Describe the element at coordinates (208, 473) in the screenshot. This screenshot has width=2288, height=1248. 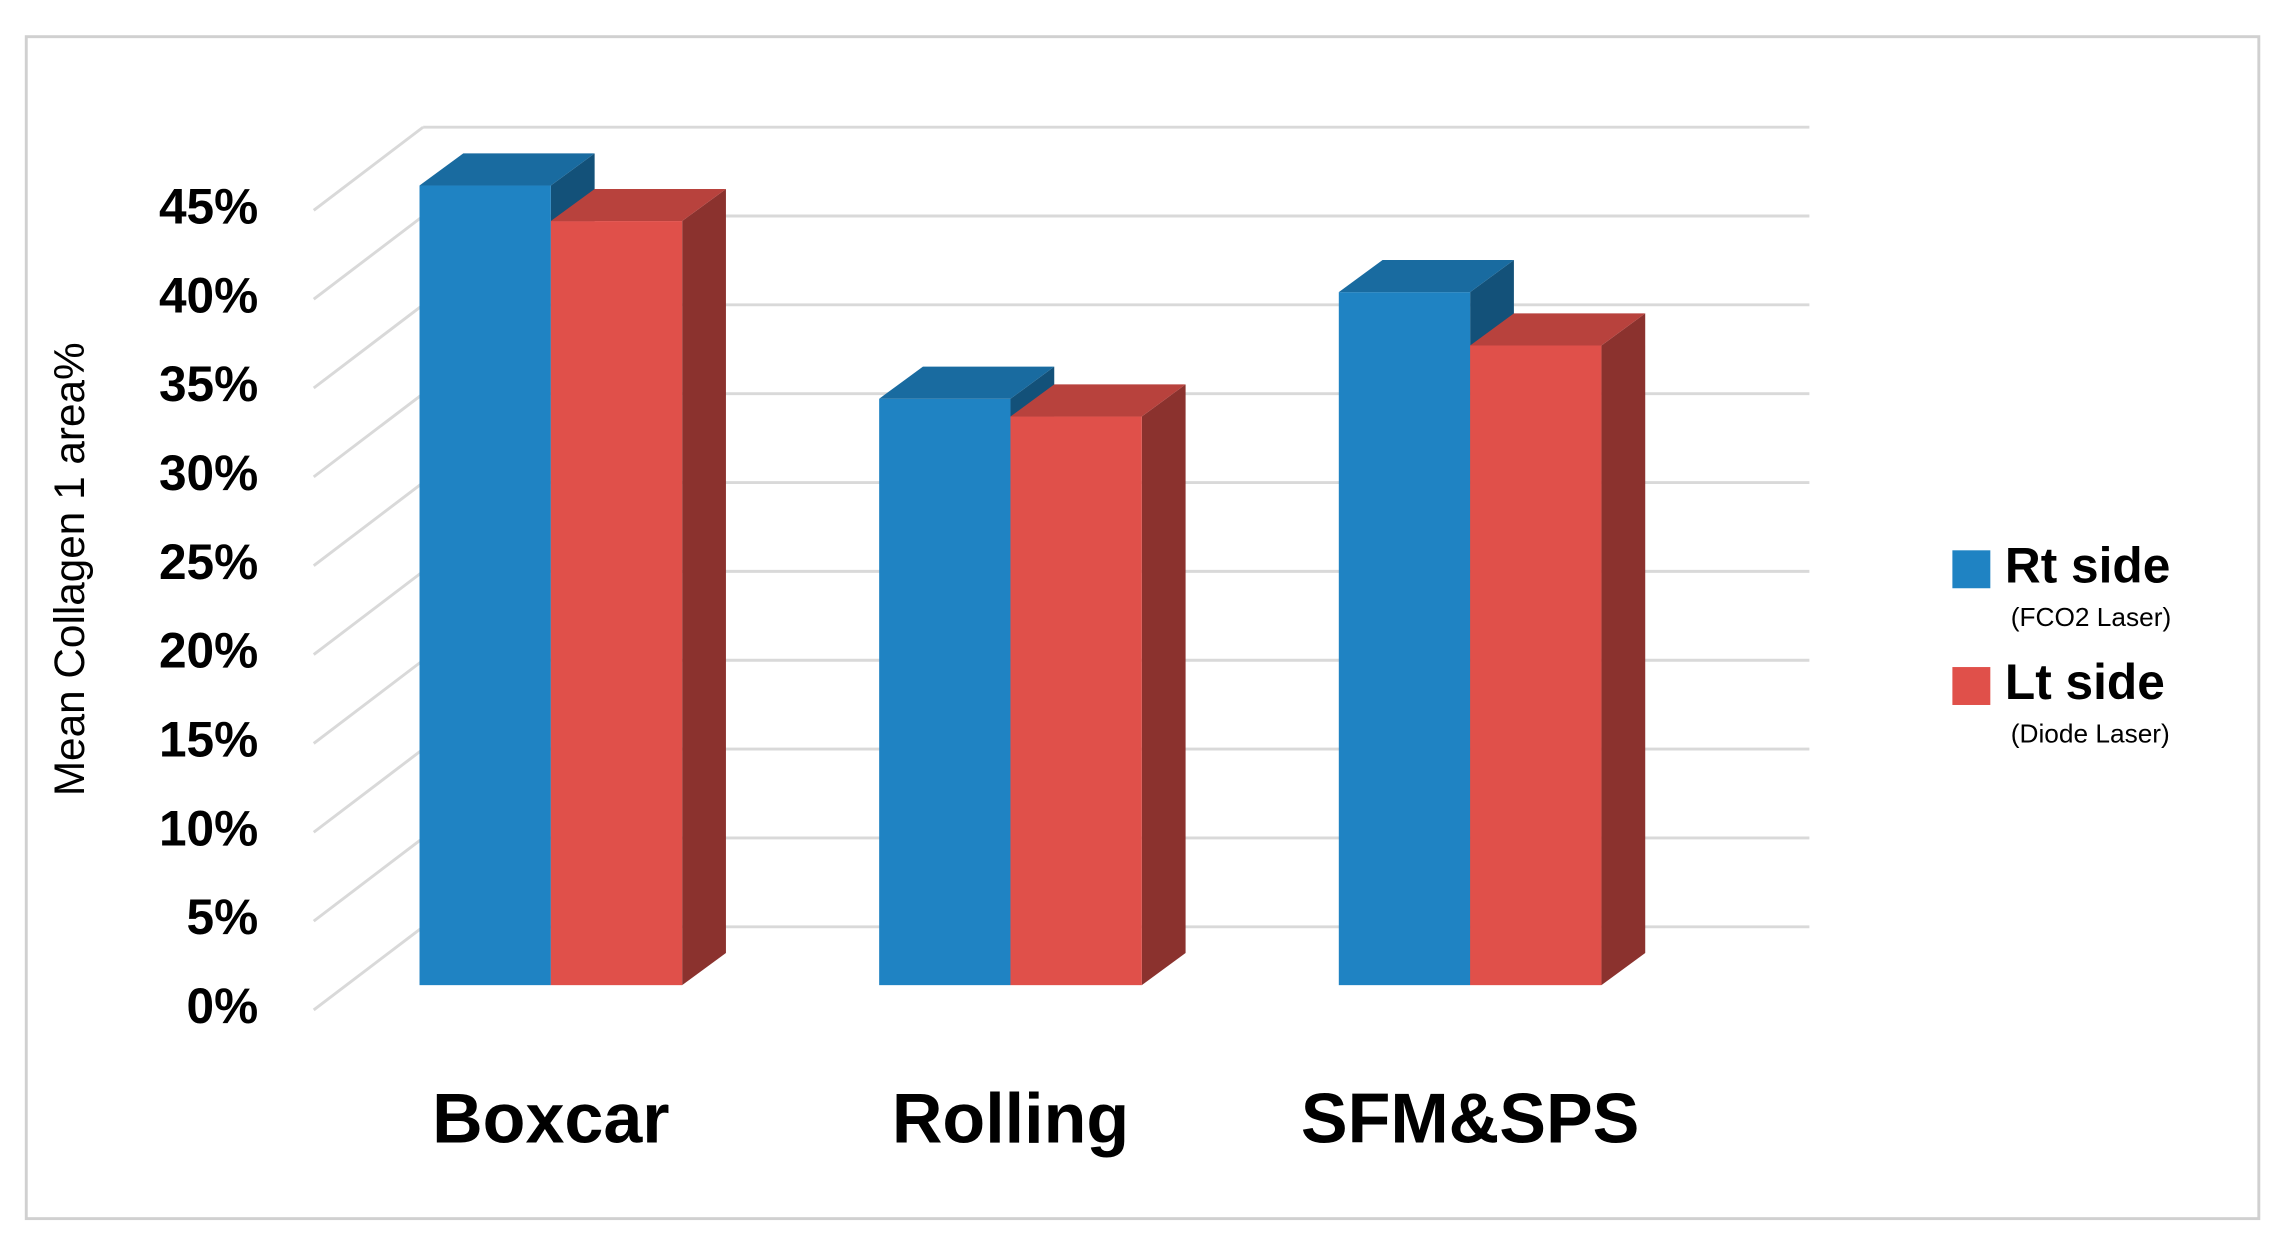
I see `y-tick-label: 30%` at that location.